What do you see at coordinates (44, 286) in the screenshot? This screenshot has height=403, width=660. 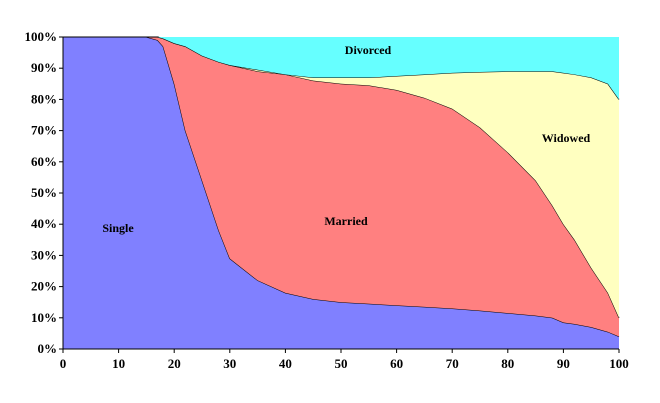 I see `y-tick-label: 20%` at bounding box center [44, 286].